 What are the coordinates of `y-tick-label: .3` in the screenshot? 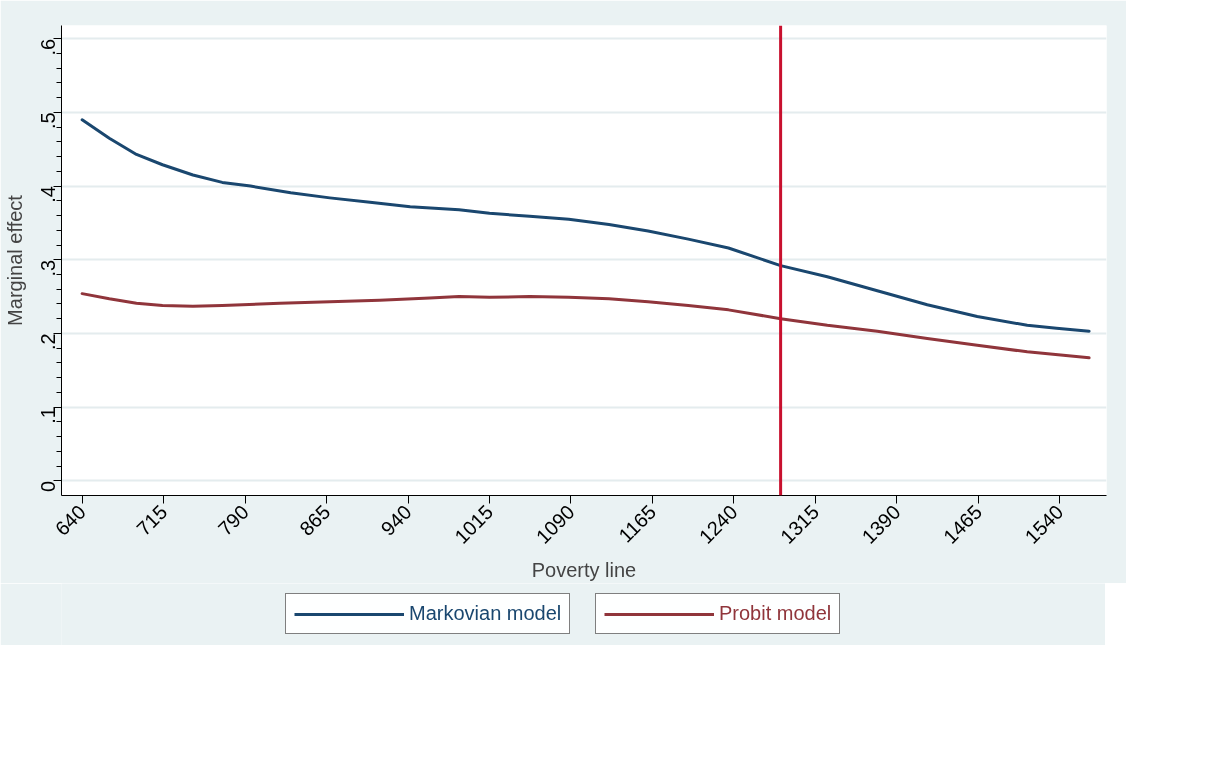 It's located at (48, 268).